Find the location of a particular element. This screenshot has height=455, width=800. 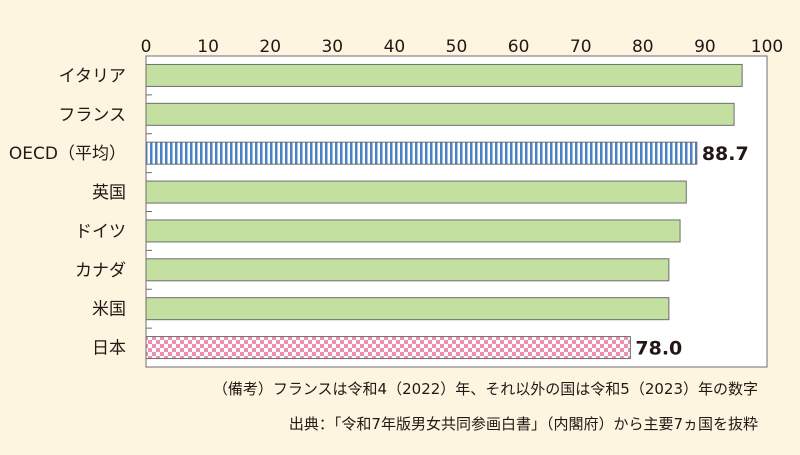

x-tick-label: 60 is located at coordinates (519, 47).